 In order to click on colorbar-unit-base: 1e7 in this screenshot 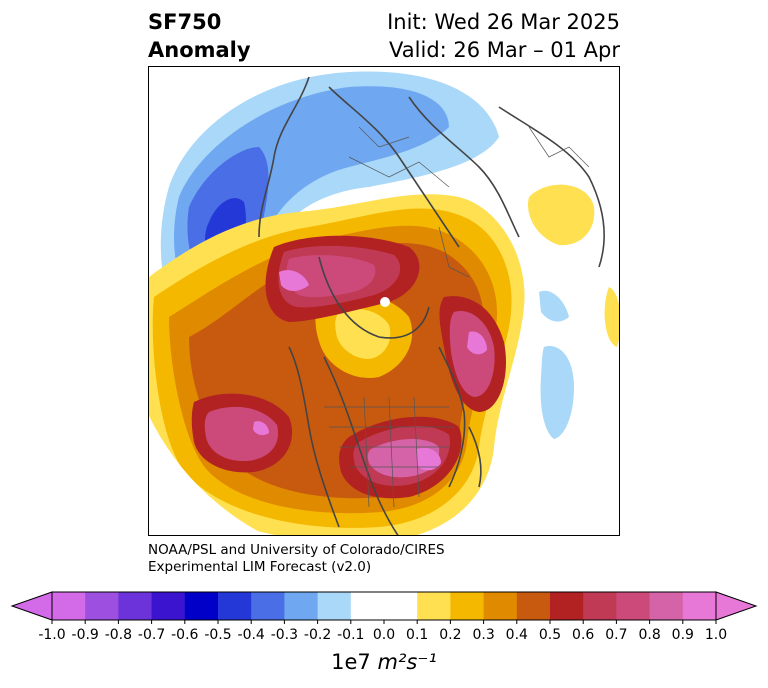, I will do `click(351, 662)`.